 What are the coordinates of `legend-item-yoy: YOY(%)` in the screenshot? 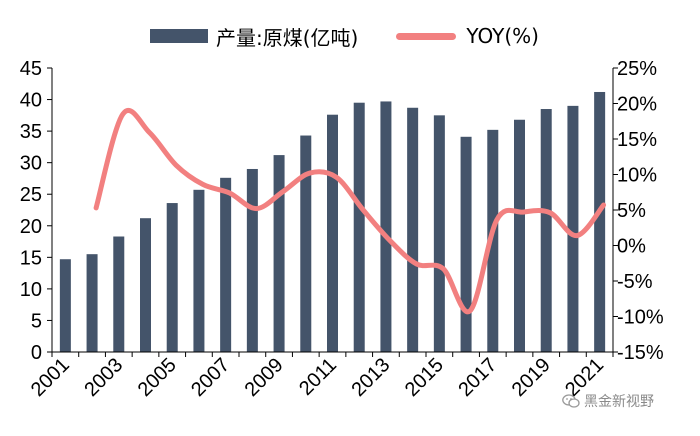 It's located at (467, 36).